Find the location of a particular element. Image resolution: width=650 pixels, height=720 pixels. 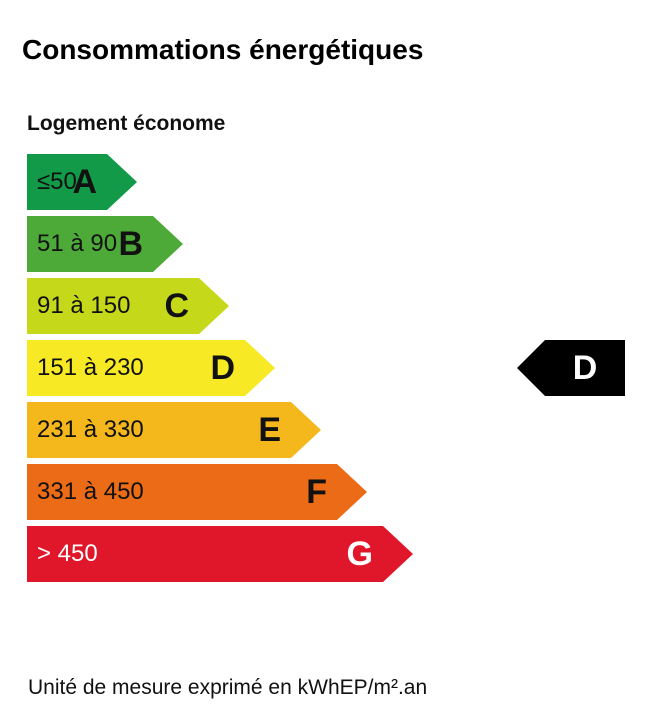

energy-bar-letter: E is located at coordinates (269, 430).